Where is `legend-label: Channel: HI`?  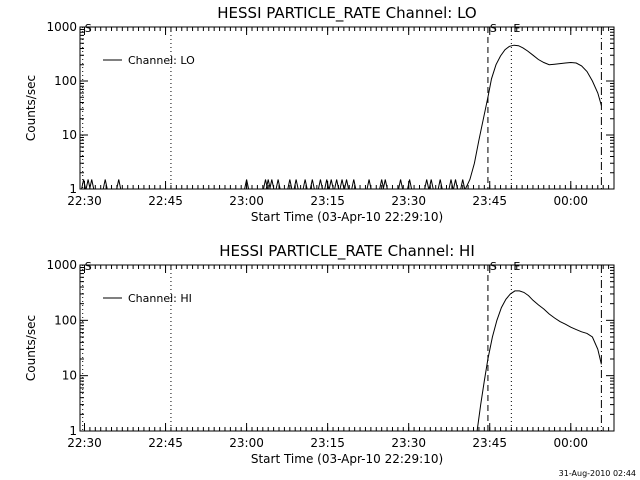
legend-label: Channel: HI is located at coordinates (160, 298).